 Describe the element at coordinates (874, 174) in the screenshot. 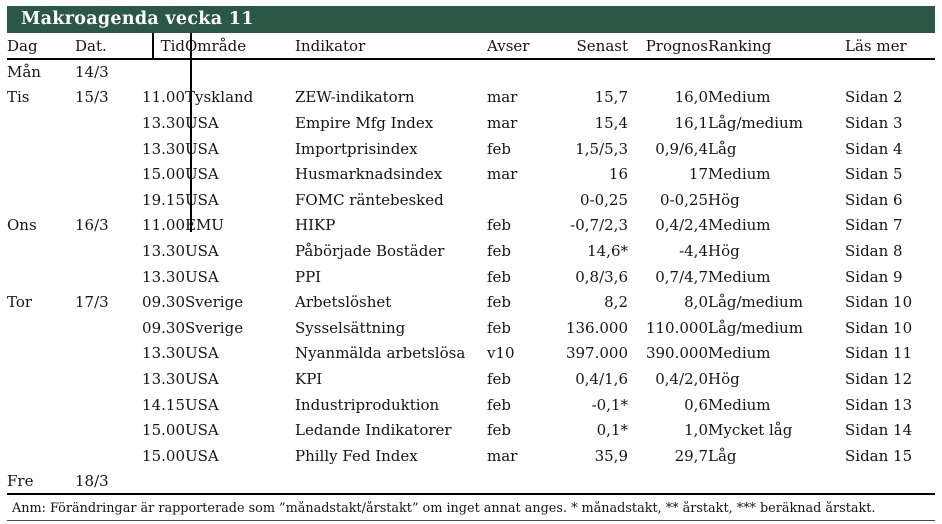

I see `cell-read-more: Sidan 5` at that location.